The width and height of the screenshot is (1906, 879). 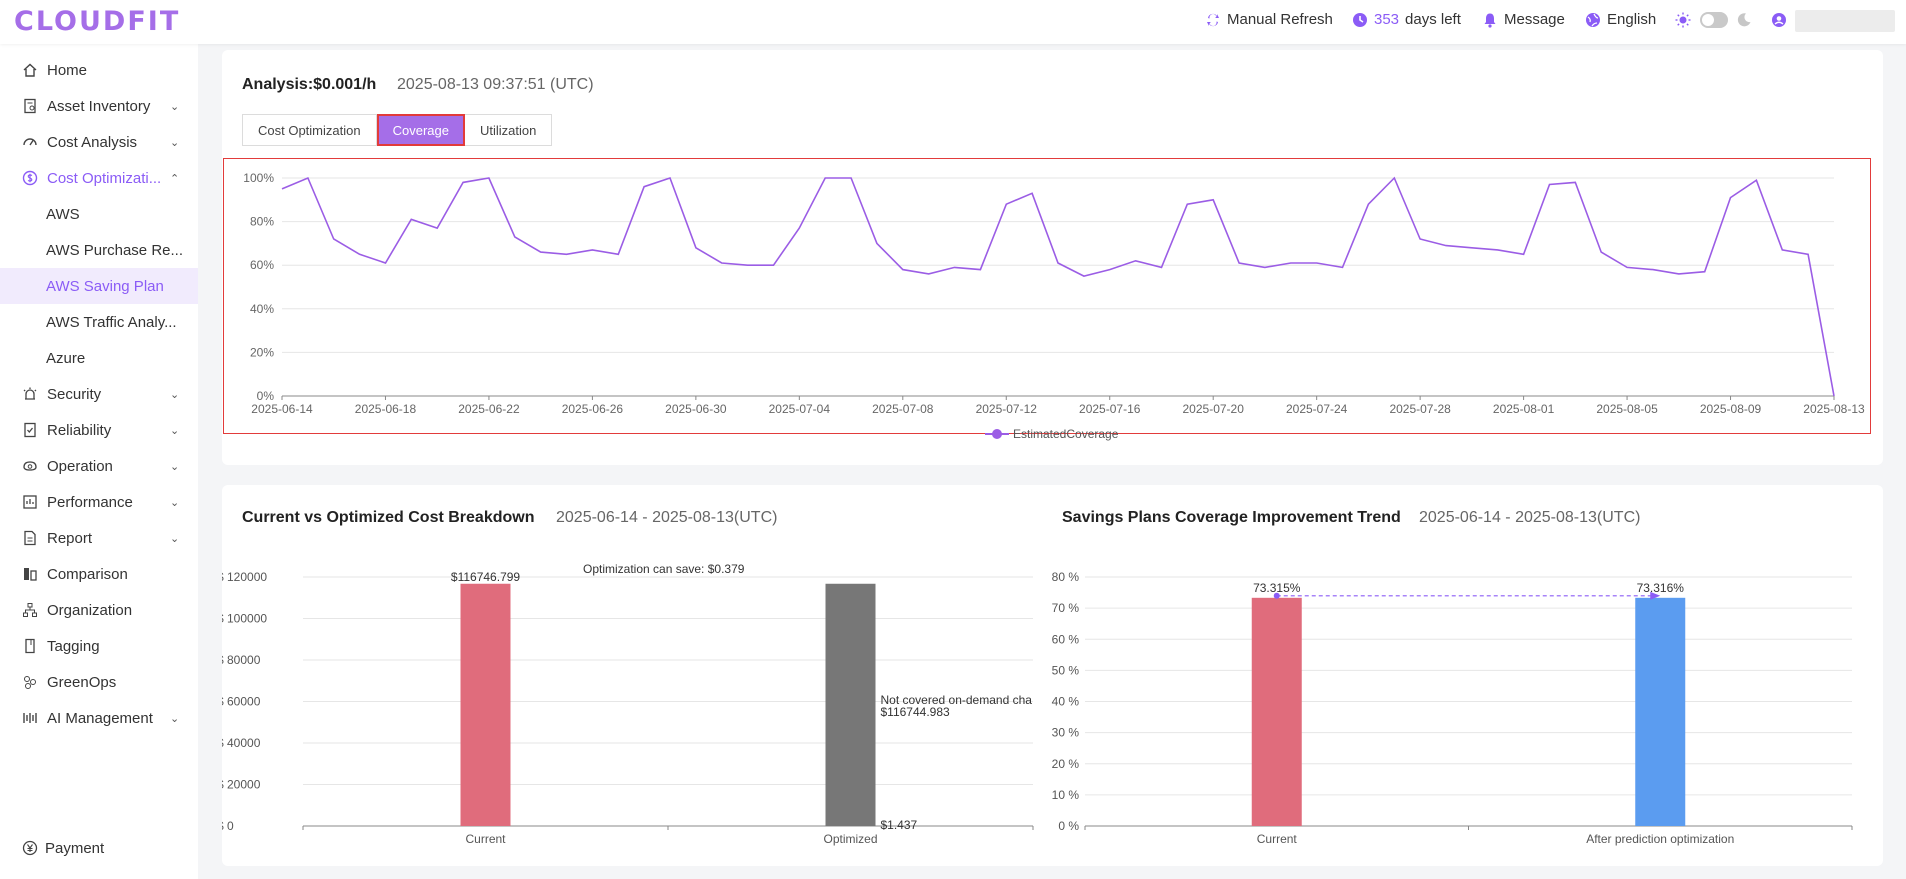 What do you see at coordinates (1714, 20) in the screenshot?
I see `theme-toggle` at bounding box center [1714, 20].